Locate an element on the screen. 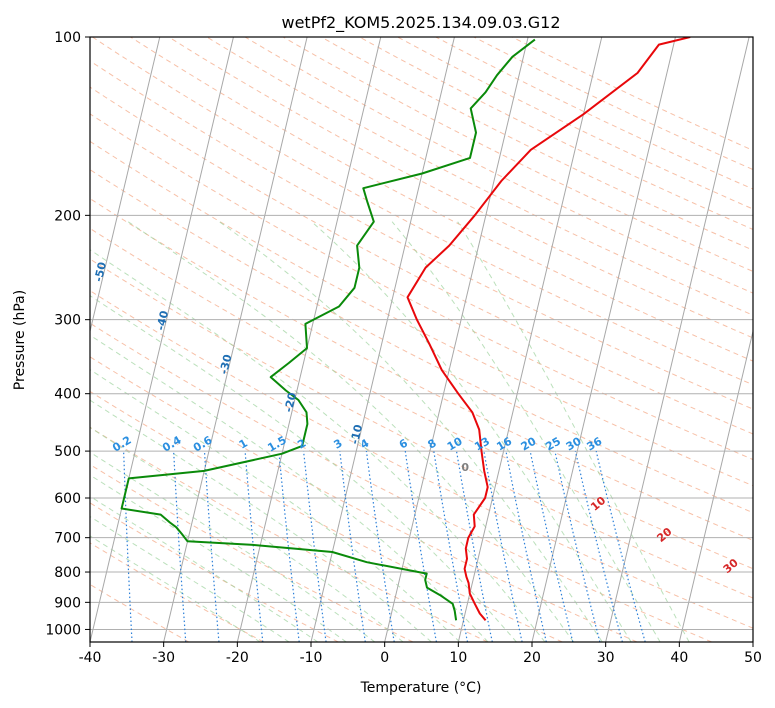 The width and height of the screenshot is (775, 708). y-tick-label: 200 is located at coordinates (67, 216).